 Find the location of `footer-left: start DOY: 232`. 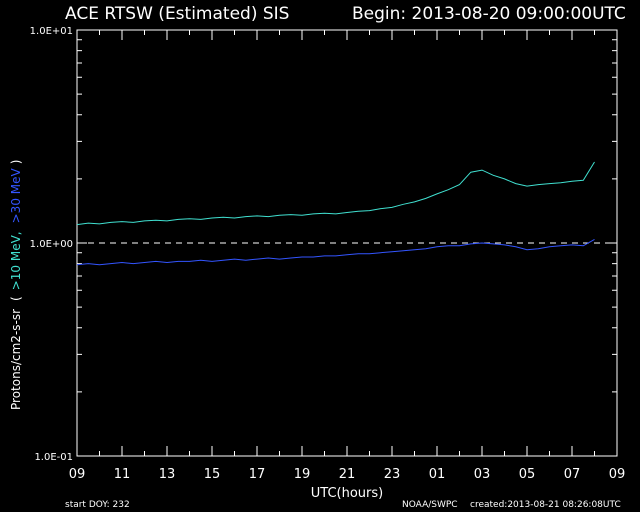

footer-left: start DOY: 232 is located at coordinates (97, 505).